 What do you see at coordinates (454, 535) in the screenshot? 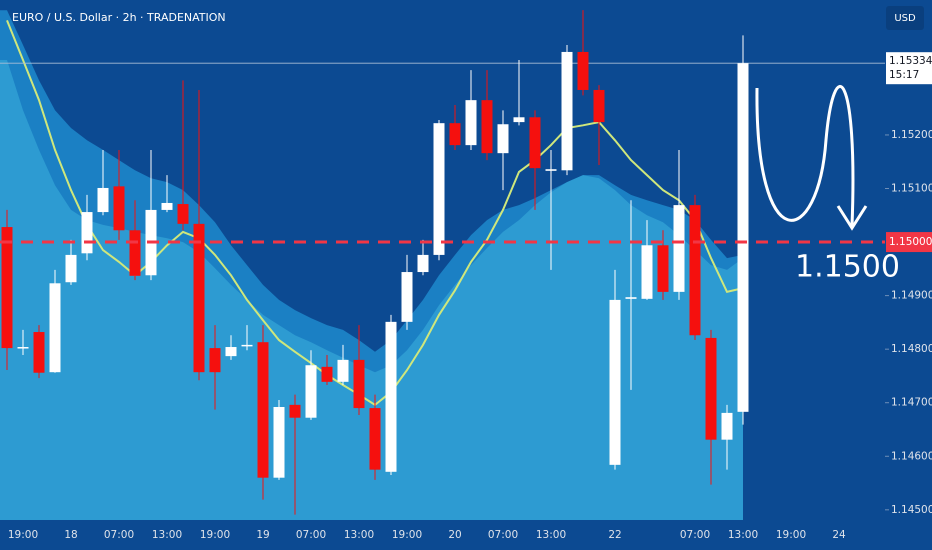
I see `x-tick-label: 20` at bounding box center [454, 535].